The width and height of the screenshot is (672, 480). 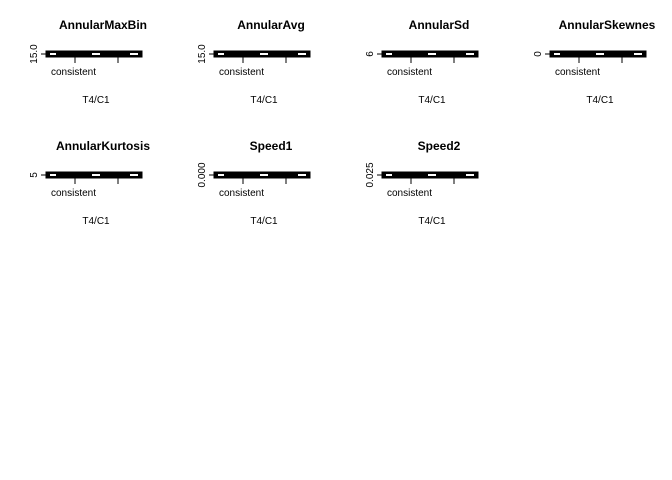 I want to click on panel-7: Speed2 0.025 consistent T4/C1, so click(x=421, y=183).